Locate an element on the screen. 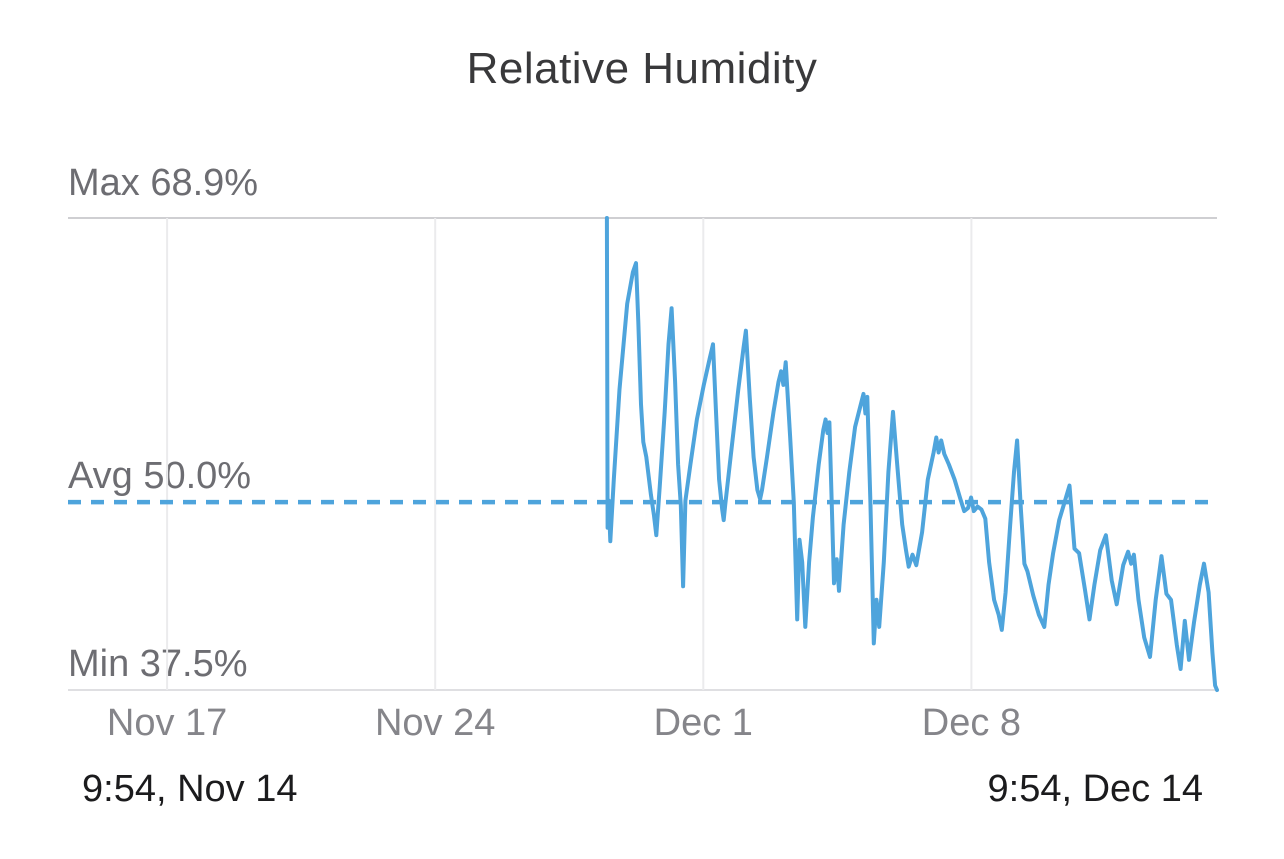  x-tick-label: Nov 24 is located at coordinates (435, 723).